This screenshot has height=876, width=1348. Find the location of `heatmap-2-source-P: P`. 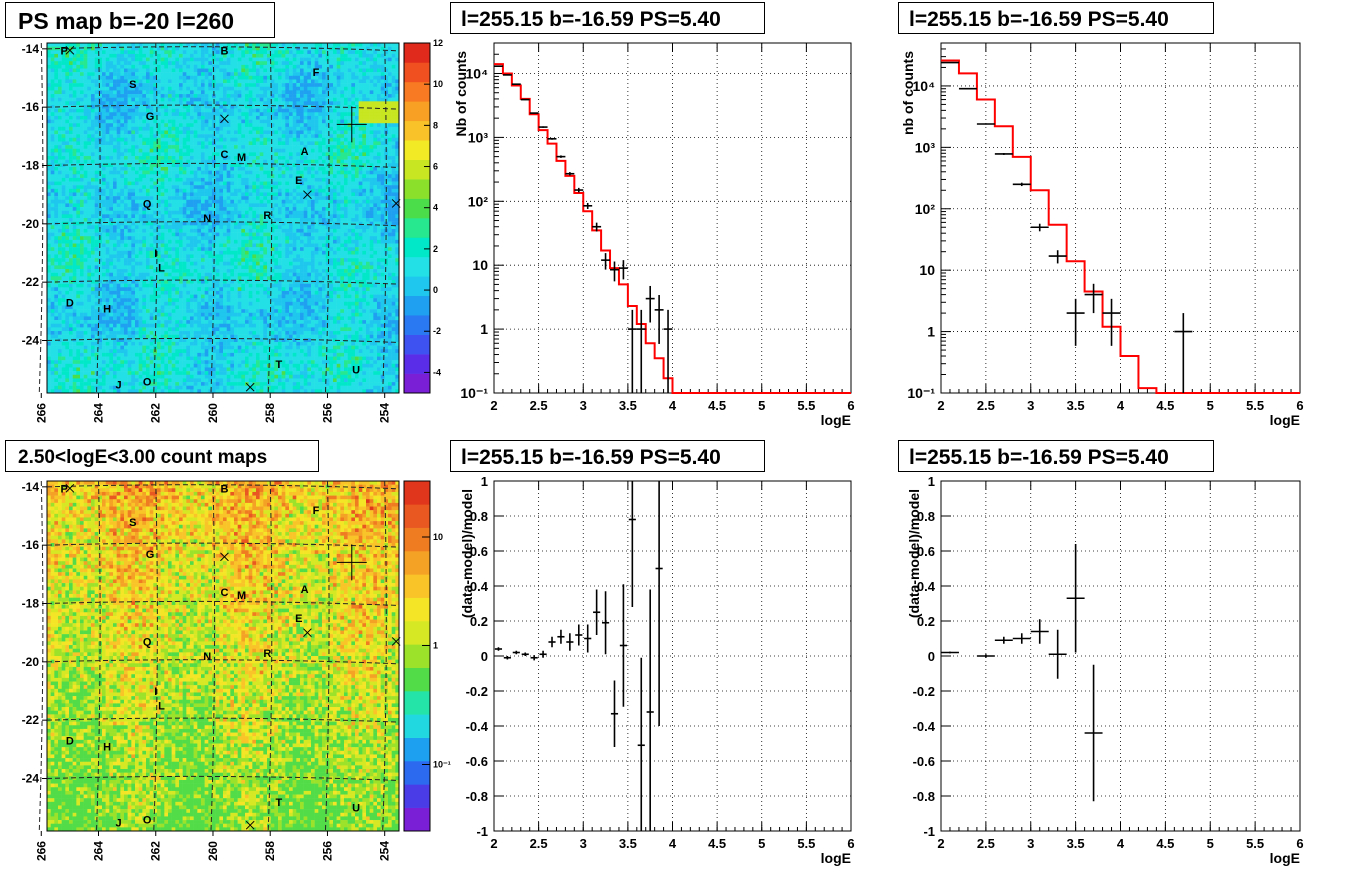

heatmap-2-source-P: P is located at coordinates (63, 489).